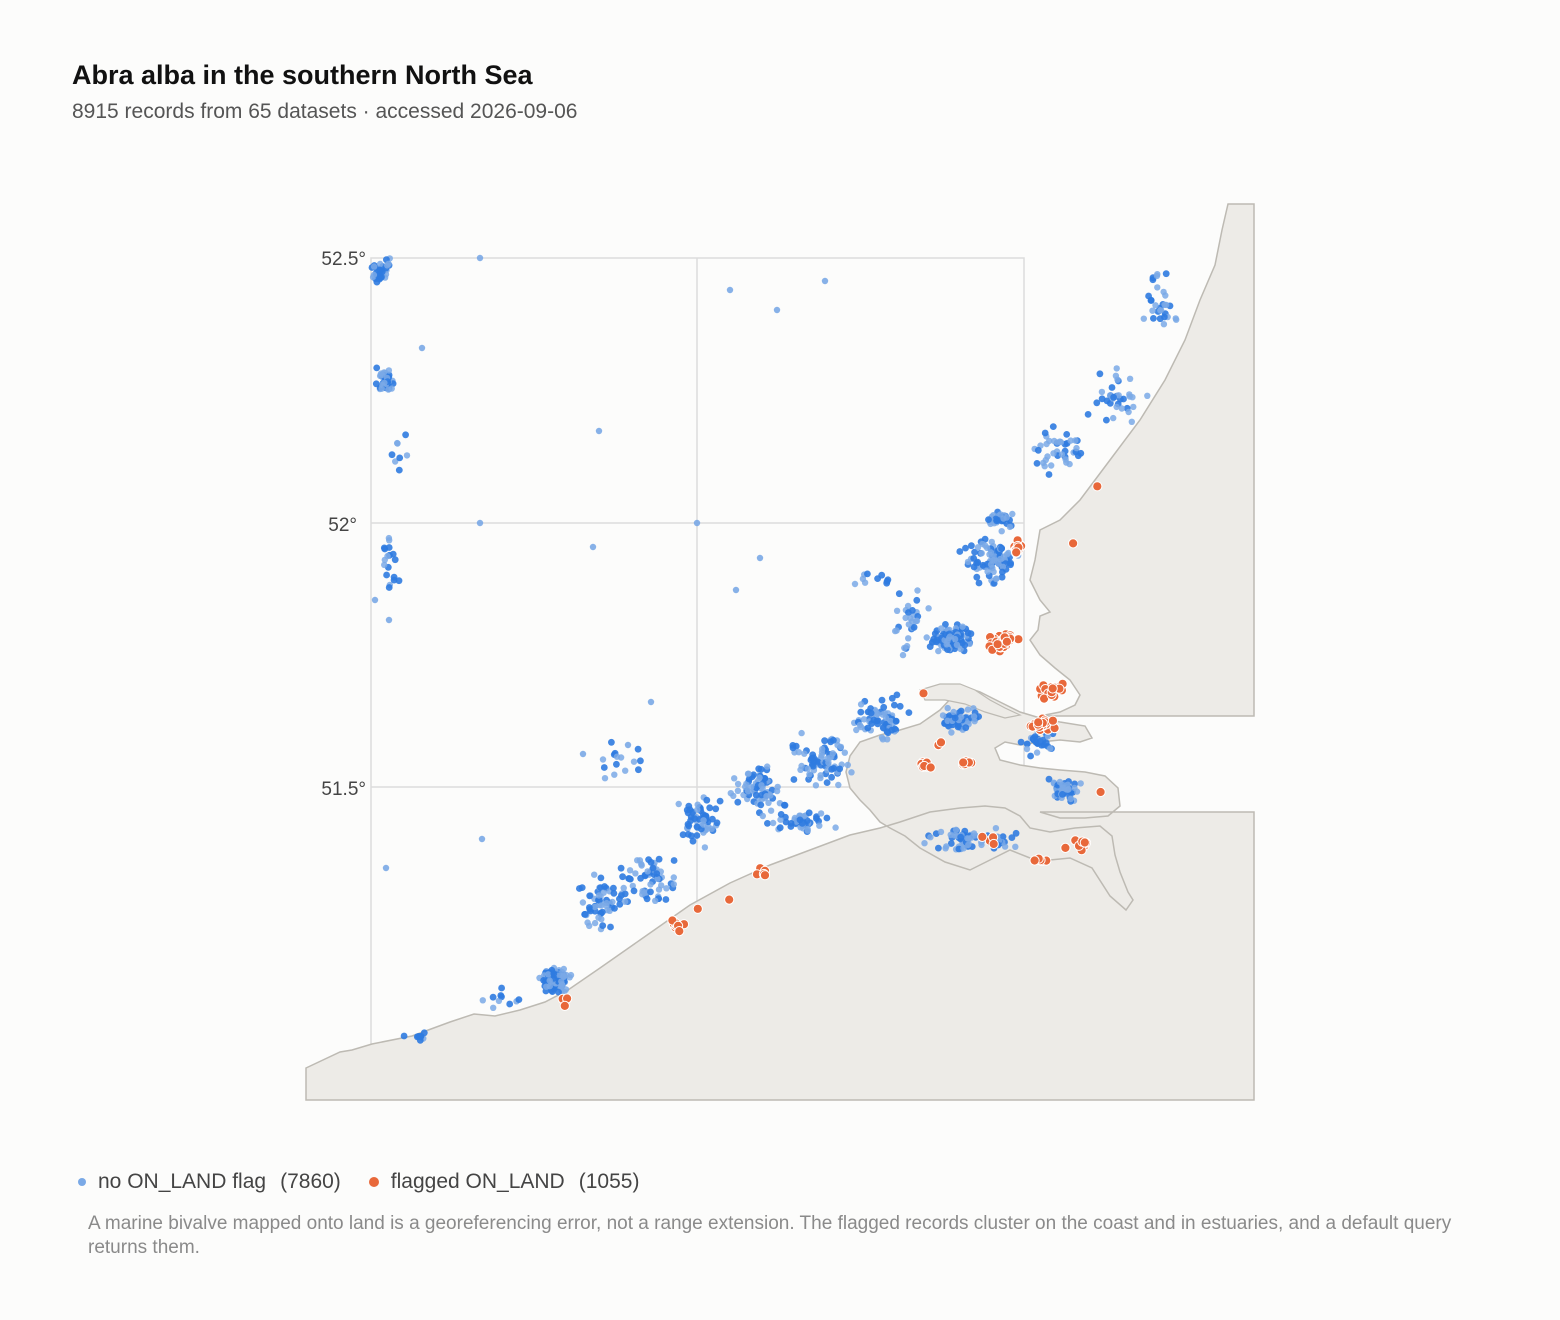 Image resolution: width=1560 pixels, height=1320 pixels. What do you see at coordinates (209, 1182) in the screenshot?
I see `legend-item-no-flag: no ON_LAND flag (7860)` at bounding box center [209, 1182].